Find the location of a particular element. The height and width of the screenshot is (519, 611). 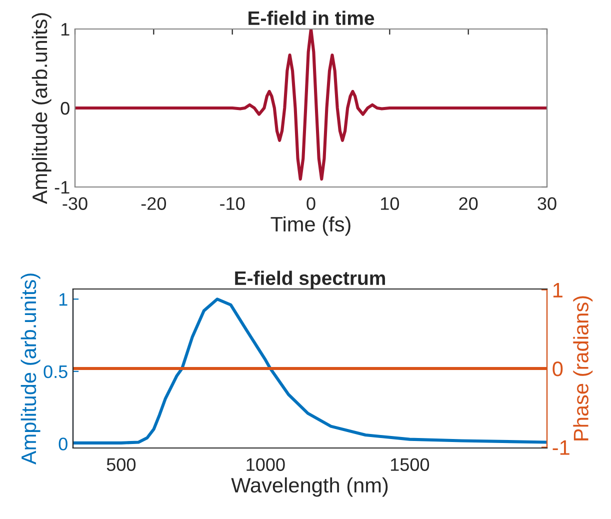

y2-tick-label: 0 is located at coordinates (557, 369).